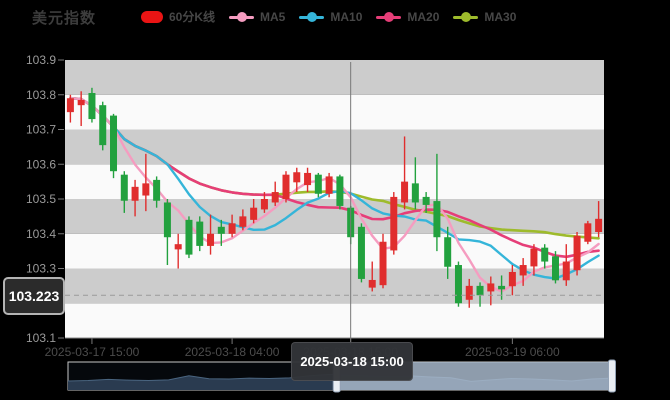  What do you see at coordinates (41, 164) in the screenshot?
I see `y-axis-label: 103.6` at bounding box center [41, 164].